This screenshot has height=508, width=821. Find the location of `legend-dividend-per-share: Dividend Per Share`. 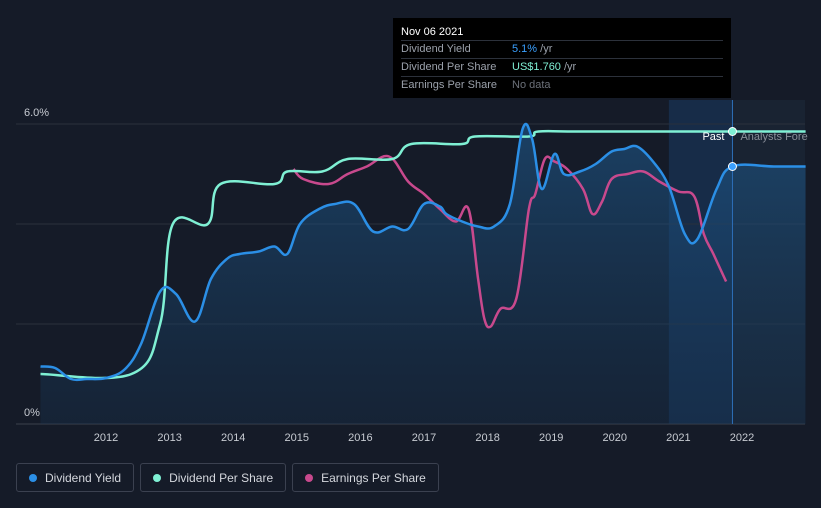

legend-dividend-per-share: Dividend Per Share is located at coordinates (213, 477).